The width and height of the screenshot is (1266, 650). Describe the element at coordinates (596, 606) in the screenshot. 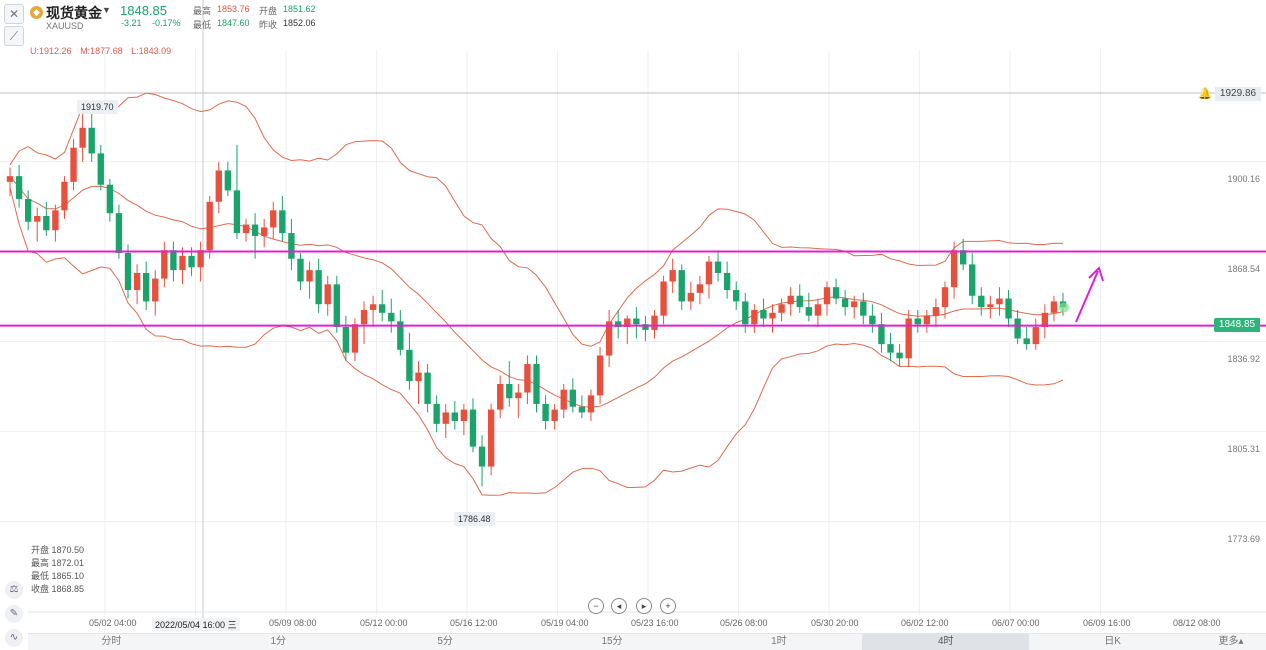

I see `zoom-out-icon: −` at that location.